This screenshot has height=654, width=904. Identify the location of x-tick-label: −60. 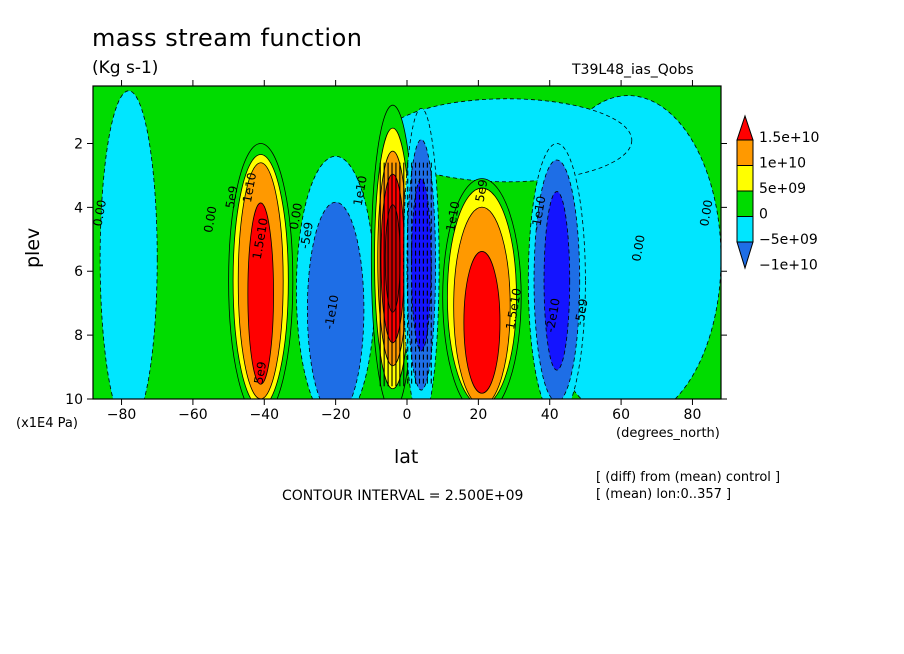
(193, 415).